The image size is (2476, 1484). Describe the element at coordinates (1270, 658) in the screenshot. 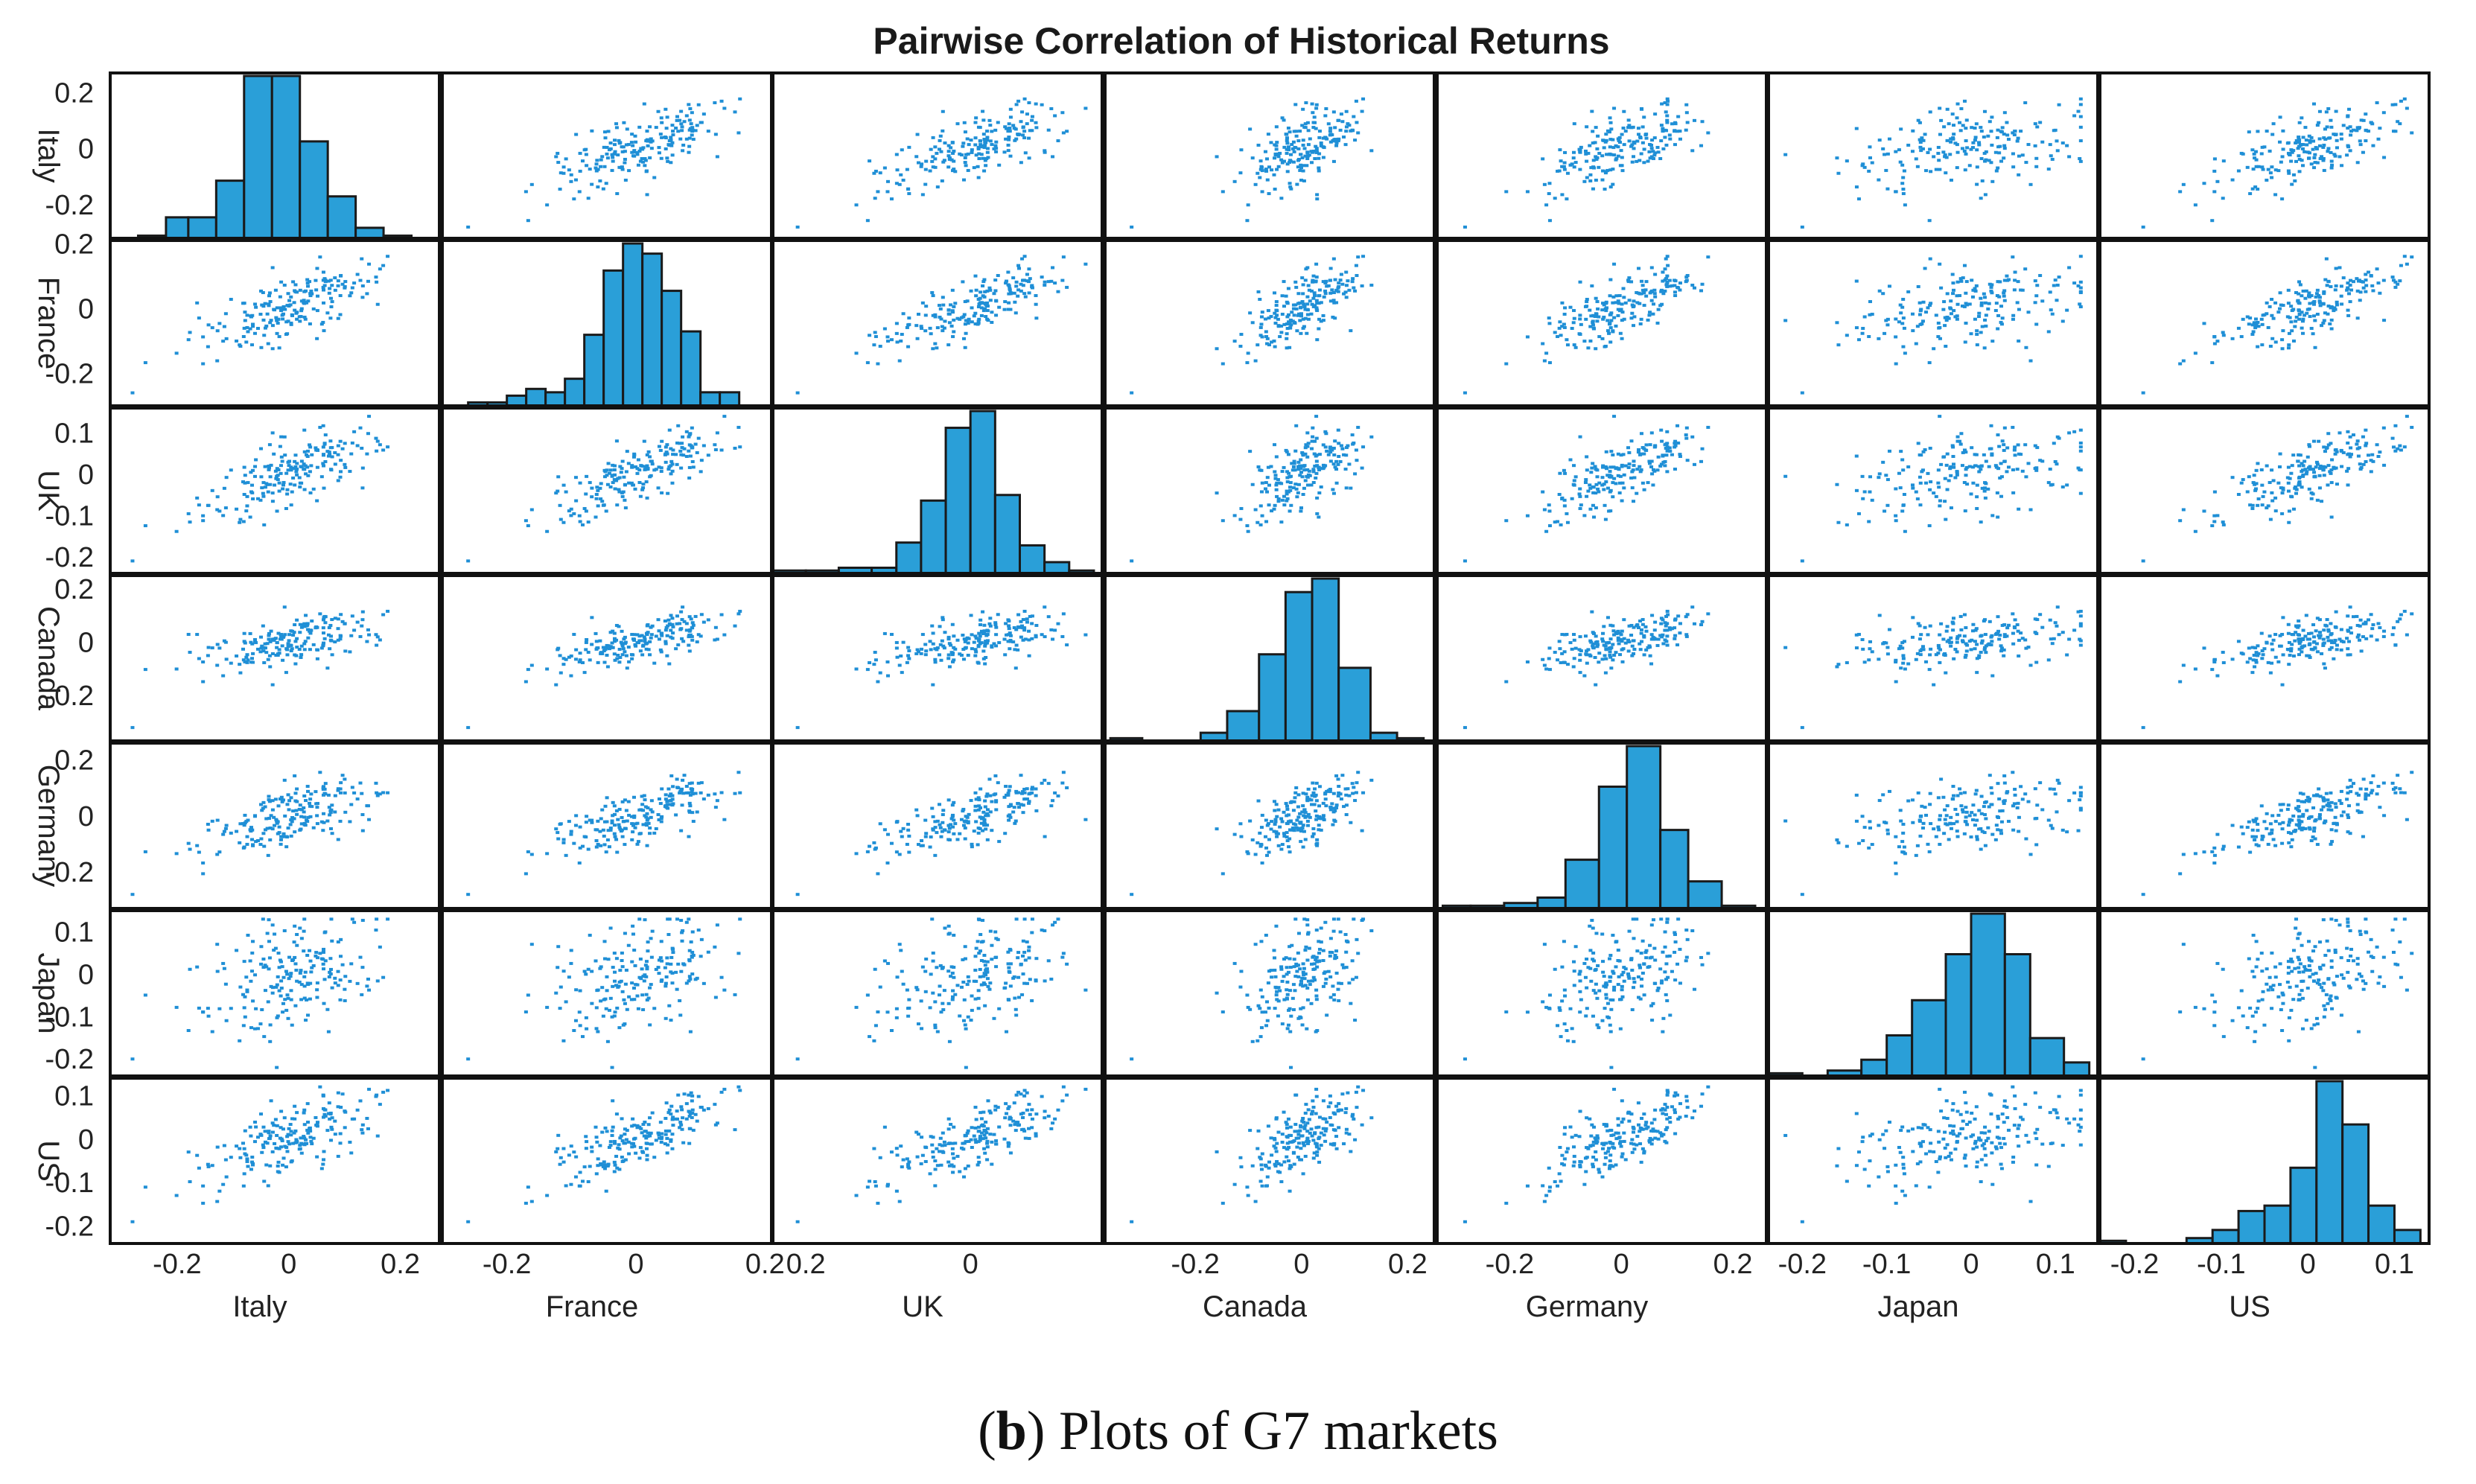

I see `cell-frame` at that location.